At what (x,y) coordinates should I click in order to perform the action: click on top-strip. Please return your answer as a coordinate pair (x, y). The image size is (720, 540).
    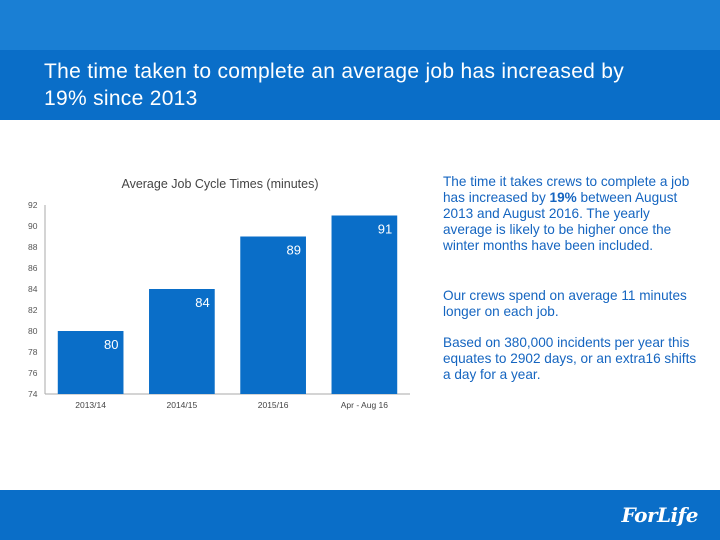
    Looking at the image, I should click on (360, 25).